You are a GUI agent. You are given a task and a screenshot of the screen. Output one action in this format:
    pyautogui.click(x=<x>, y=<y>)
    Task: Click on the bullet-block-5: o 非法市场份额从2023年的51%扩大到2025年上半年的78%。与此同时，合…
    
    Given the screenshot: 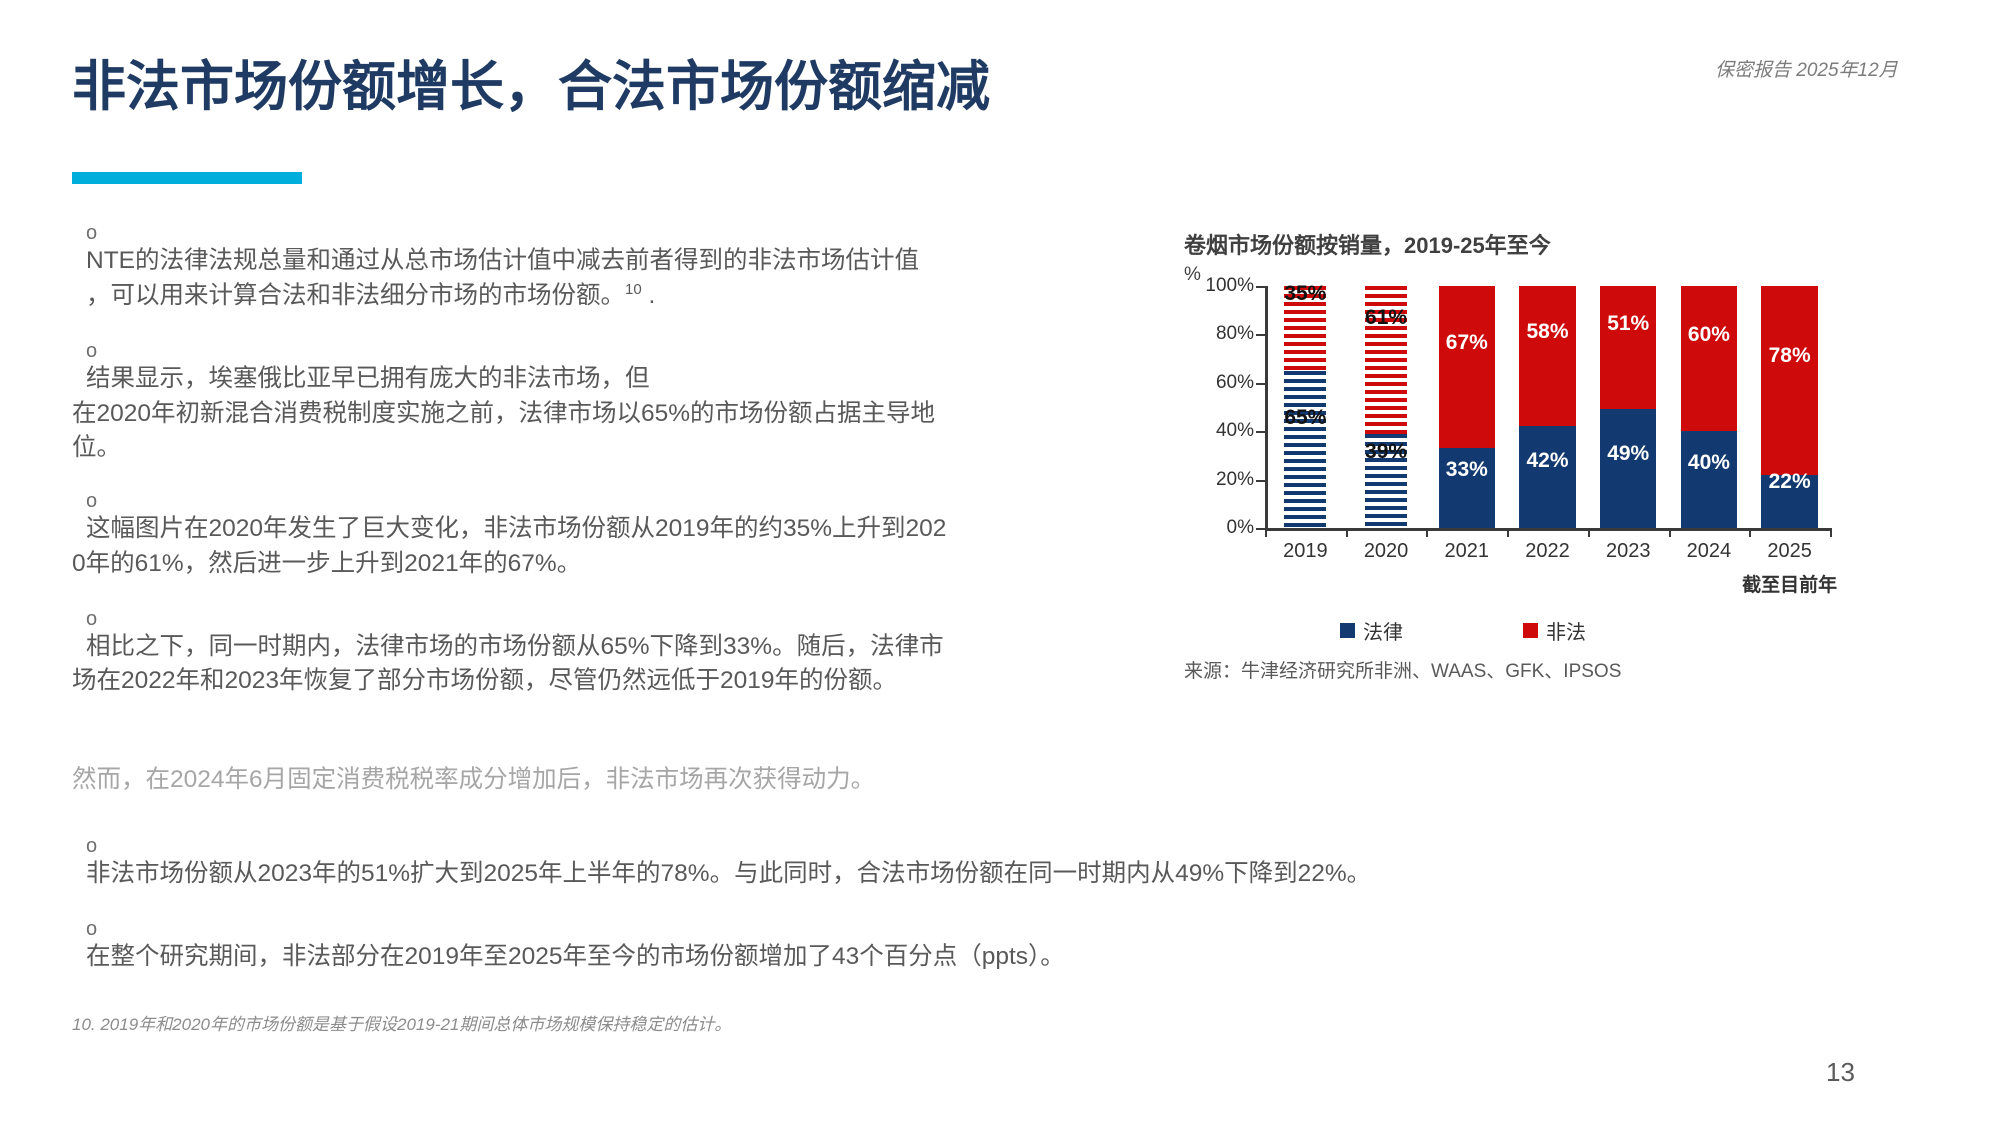 What is the action you would take?
    pyautogui.click(x=722, y=863)
    